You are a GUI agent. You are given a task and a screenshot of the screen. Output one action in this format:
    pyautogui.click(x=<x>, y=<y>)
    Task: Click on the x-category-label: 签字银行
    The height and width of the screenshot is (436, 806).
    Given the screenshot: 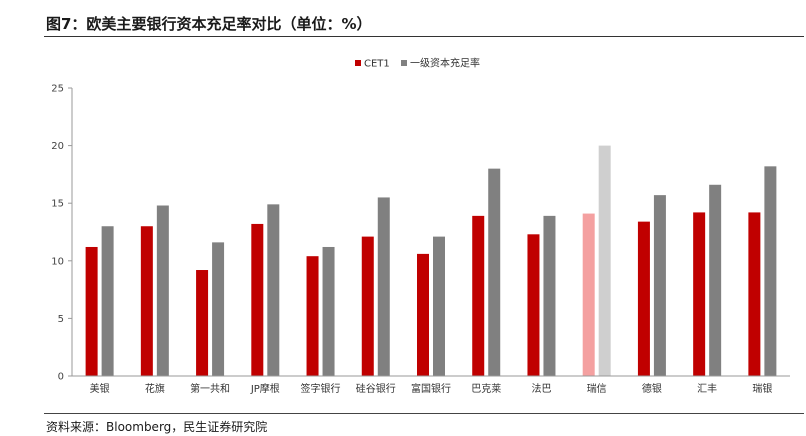 What is the action you would take?
    pyautogui.click(x=321, y=388)
    